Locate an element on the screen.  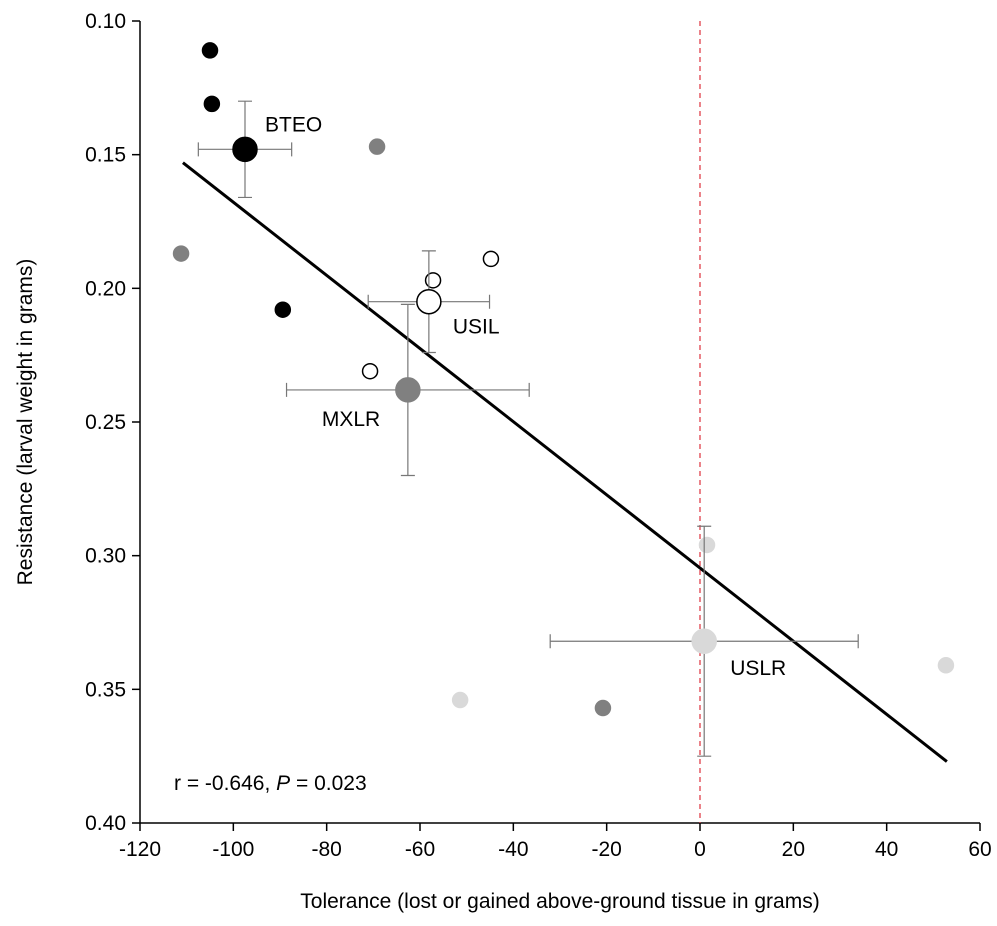
x-tick-label: -120 is located at coordinates (140, 849).